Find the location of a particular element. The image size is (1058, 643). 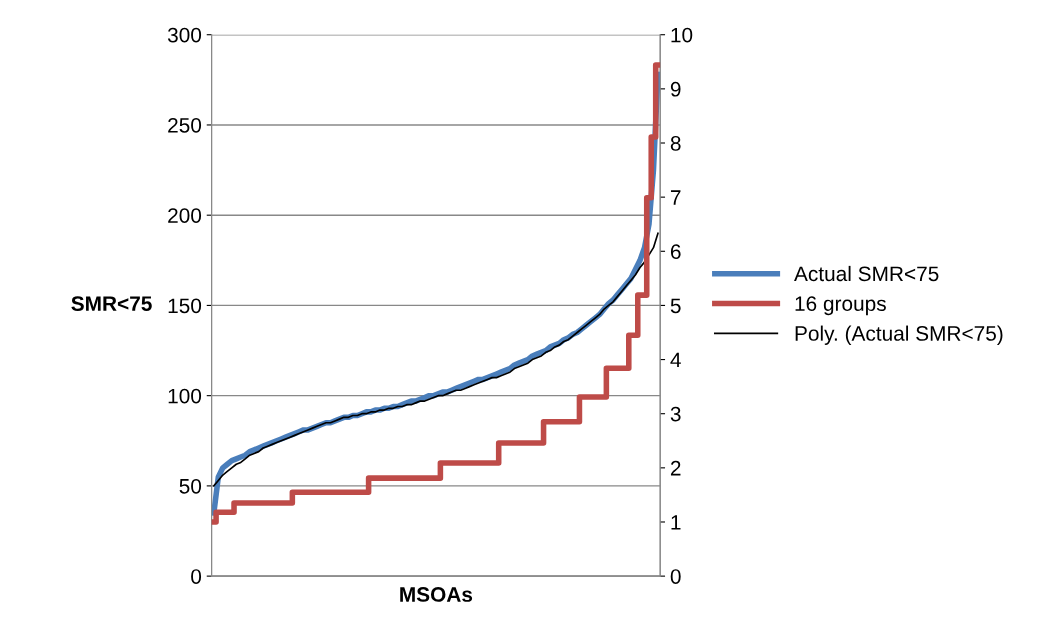

y-tick-label: 200 is located at coordinates (185, 215).